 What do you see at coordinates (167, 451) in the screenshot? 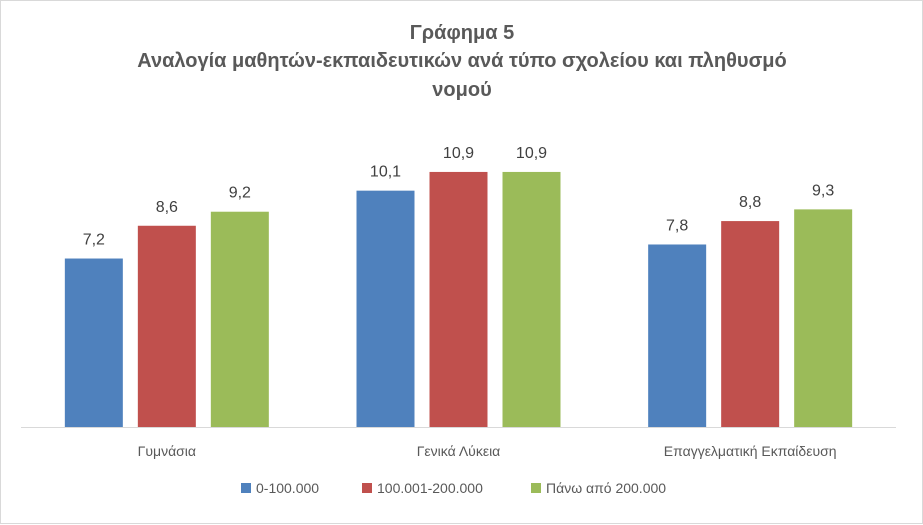
I see `category-label-1: Γυμνάσια` at bounding box center [167, 451].